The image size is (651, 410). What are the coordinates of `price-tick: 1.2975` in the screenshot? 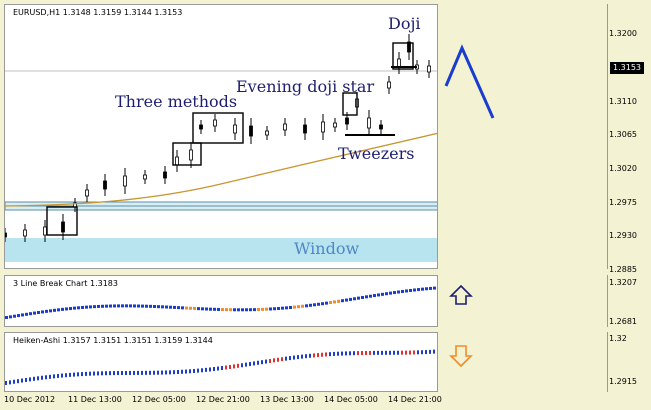 It's located at (623, 202).